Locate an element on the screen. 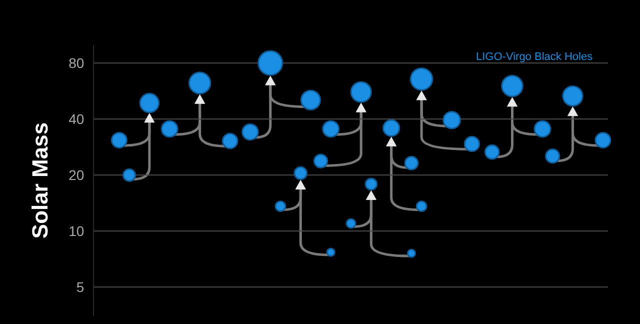 The height and width of the screenshot is (324, 640). y-tick-label: 40 is located at coordinates (76, 118).